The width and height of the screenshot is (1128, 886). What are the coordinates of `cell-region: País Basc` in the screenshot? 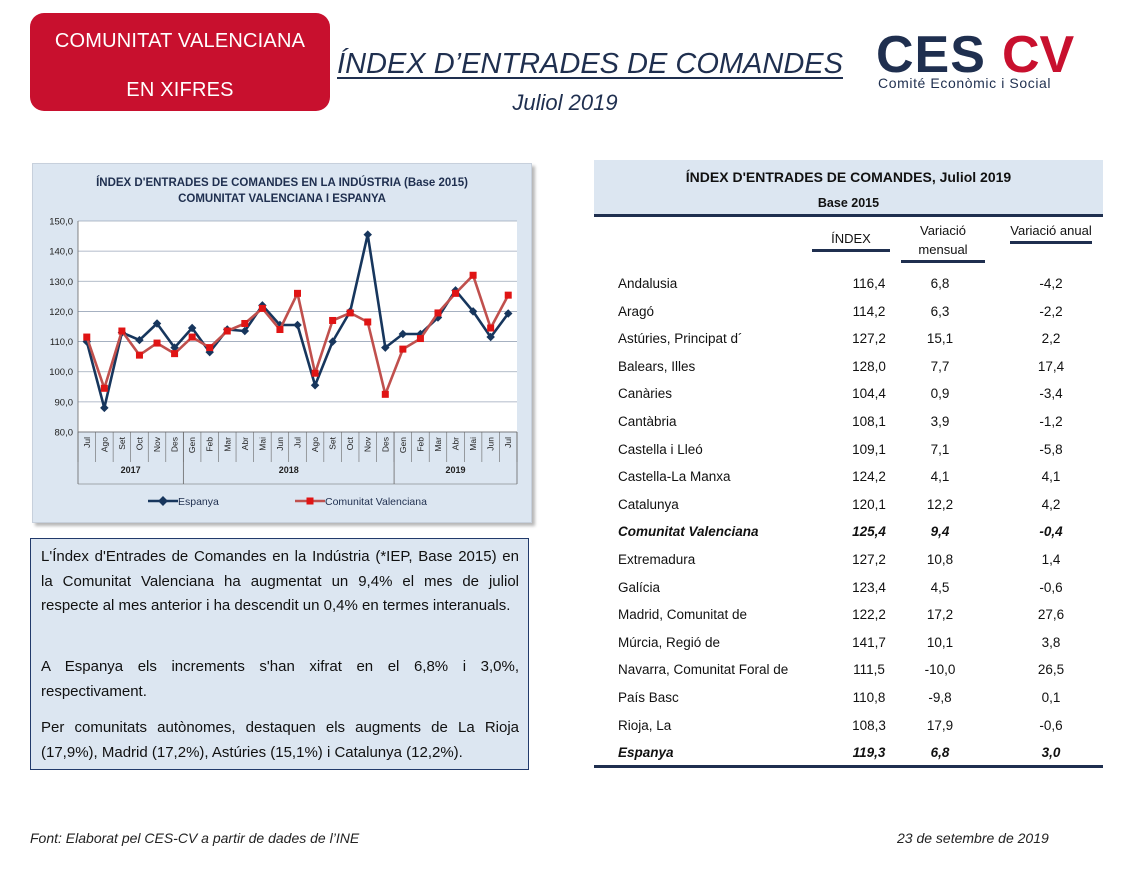 It's located at (648, 697).